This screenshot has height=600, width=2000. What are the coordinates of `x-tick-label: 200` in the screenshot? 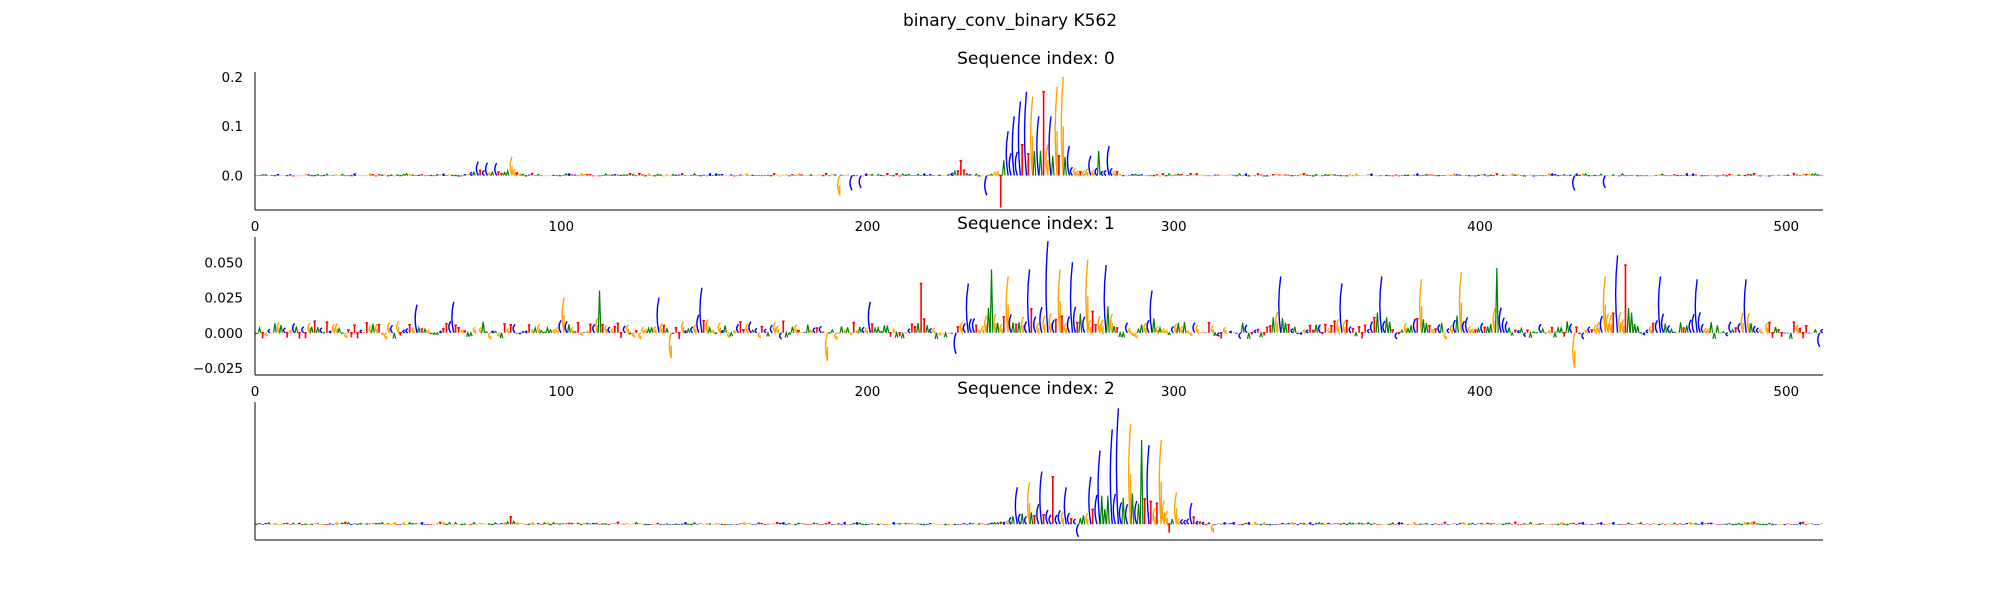 It's located at (868, 392).